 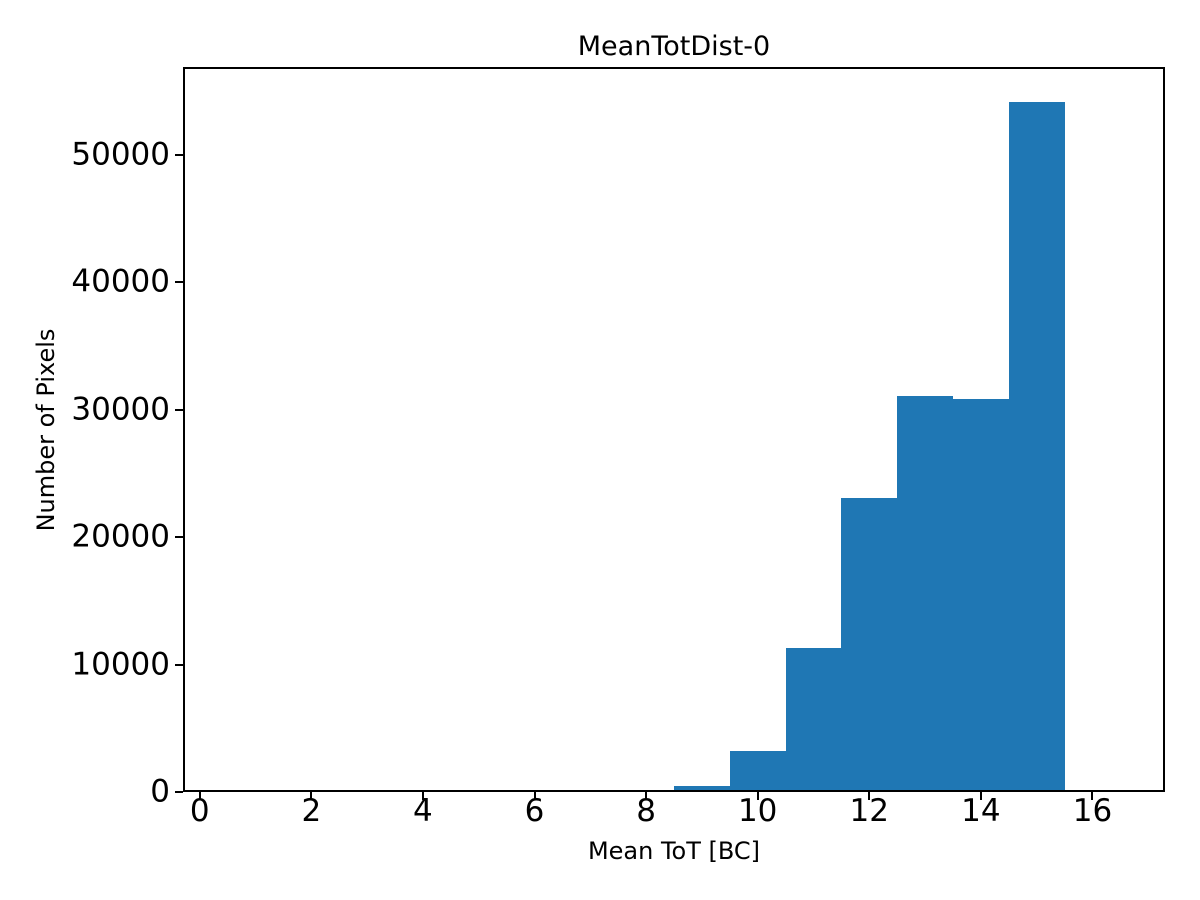 I want to click on x-tick-label: 12, so click(x=869, y=811).